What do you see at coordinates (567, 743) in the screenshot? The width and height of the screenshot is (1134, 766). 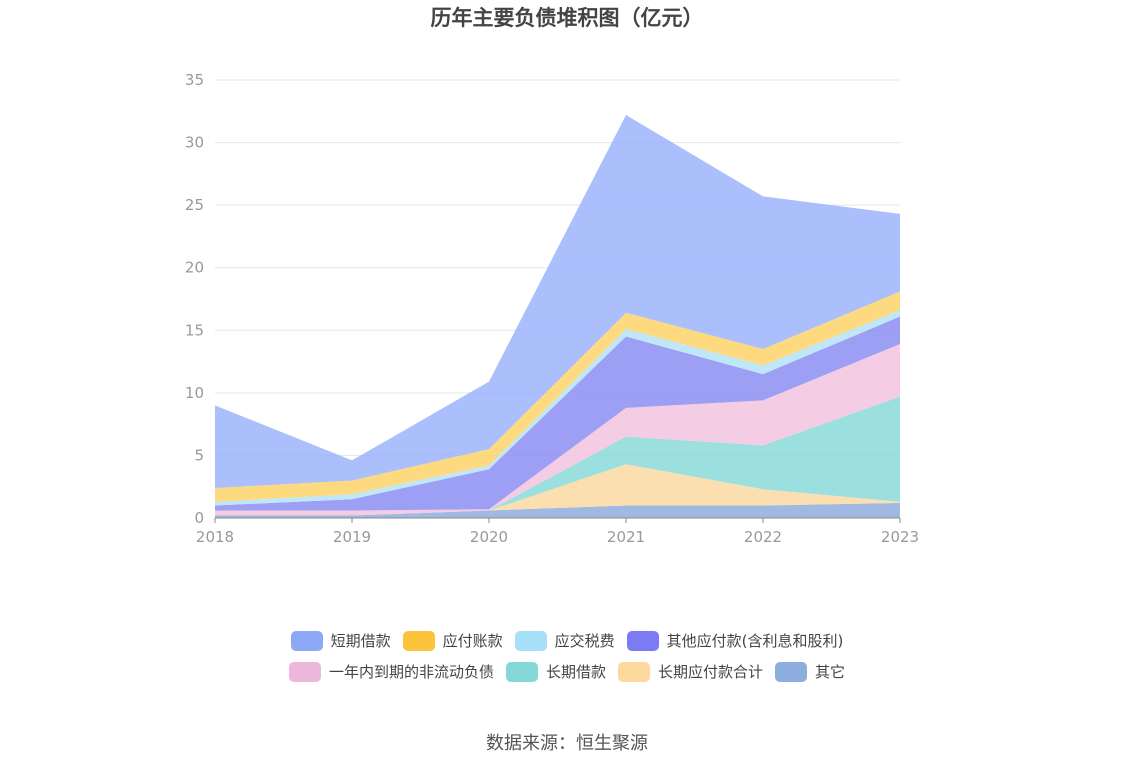 I see `data-source-note: 数据来源：恒生聚源` at bounding box center [567, 743].